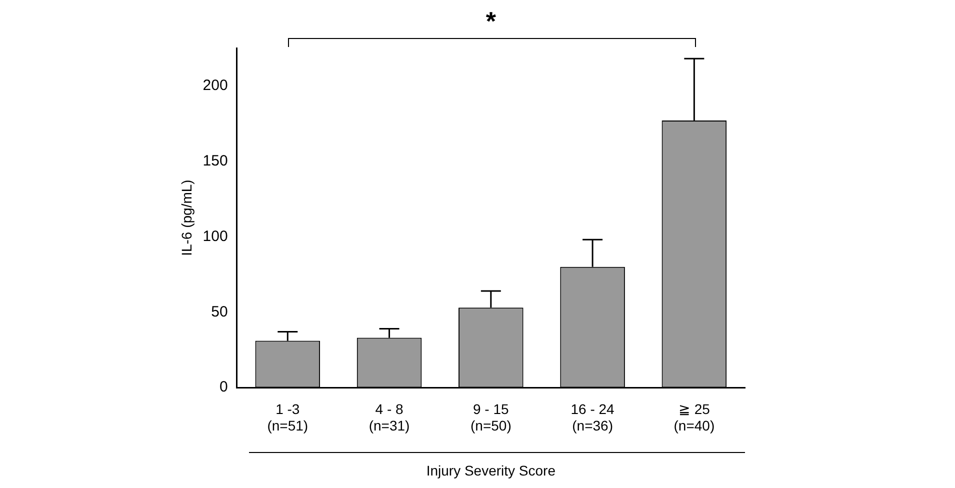 The width and height of the screenshot is (955, 488). What do you see at coordinates (223, 387) in the screenshot?
I see `y-tick-label: 0` at bounding box center [223, 387].